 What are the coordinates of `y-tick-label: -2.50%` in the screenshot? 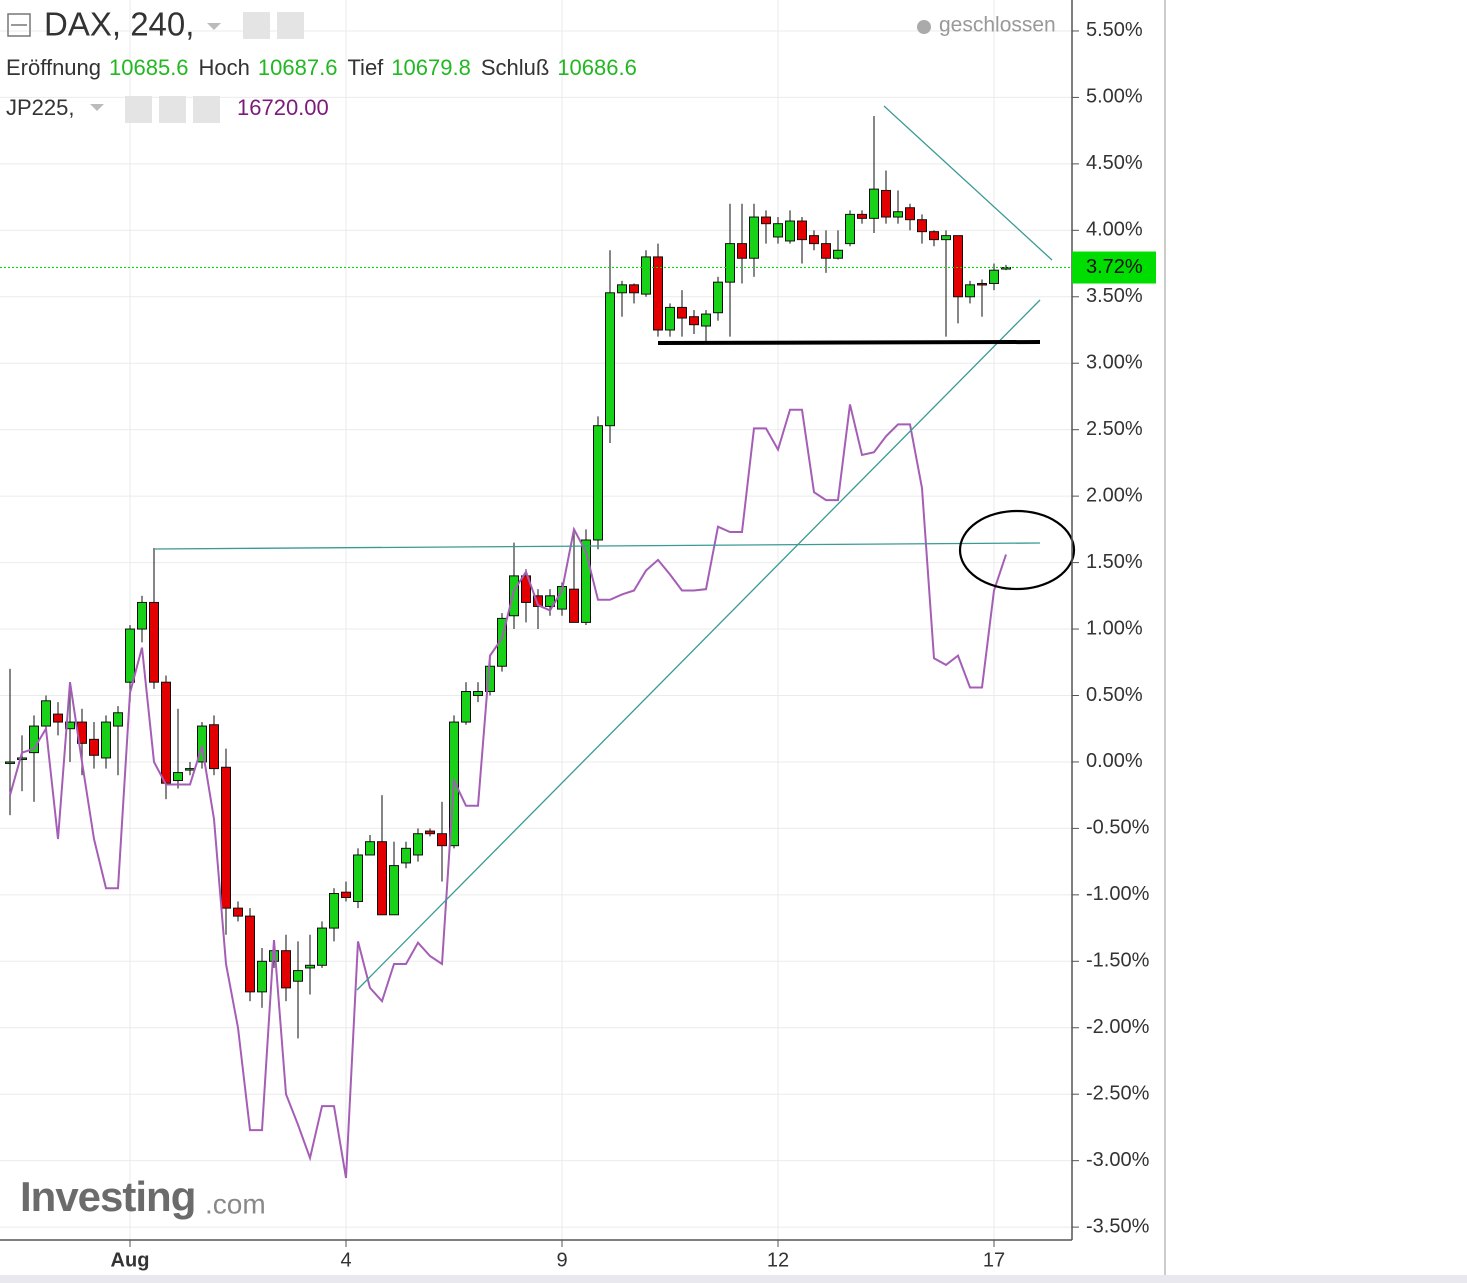 It's located at (1118, 1093).